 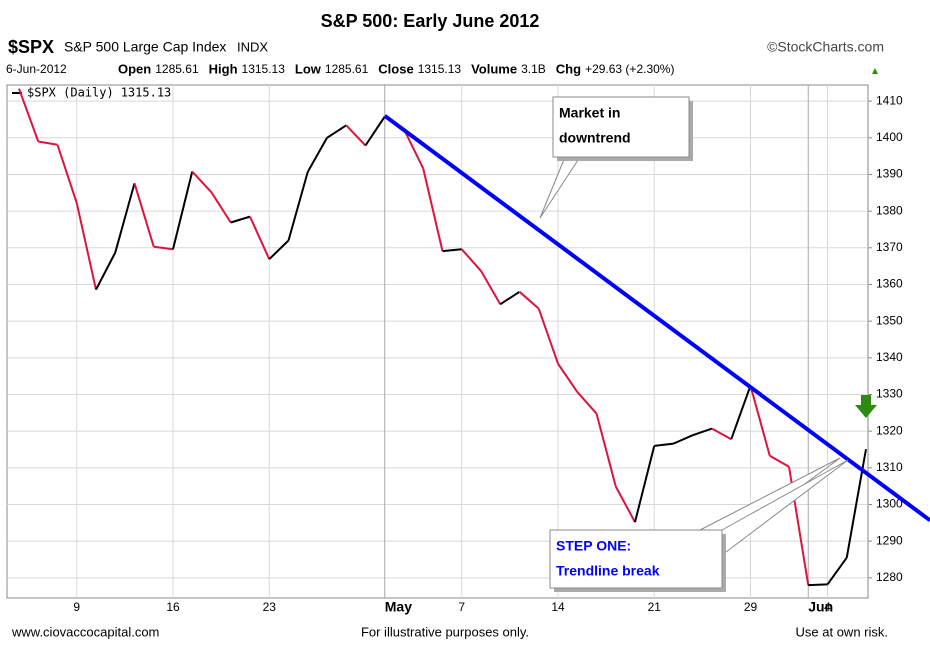 What do you see at coordinates (445, 631) in the screenshot?
I see `footer-center: For illustrative purposes only.` at bounding box center [445, 631].